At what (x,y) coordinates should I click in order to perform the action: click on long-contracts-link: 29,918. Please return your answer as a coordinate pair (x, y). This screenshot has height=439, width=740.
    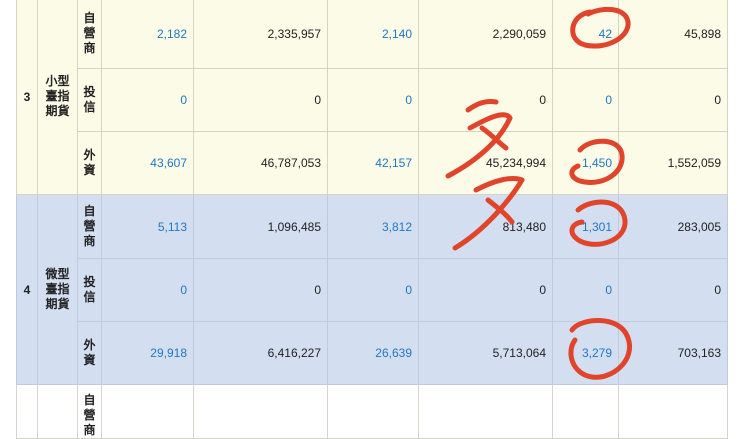
    Looking at the image, I should click on (147, 353).